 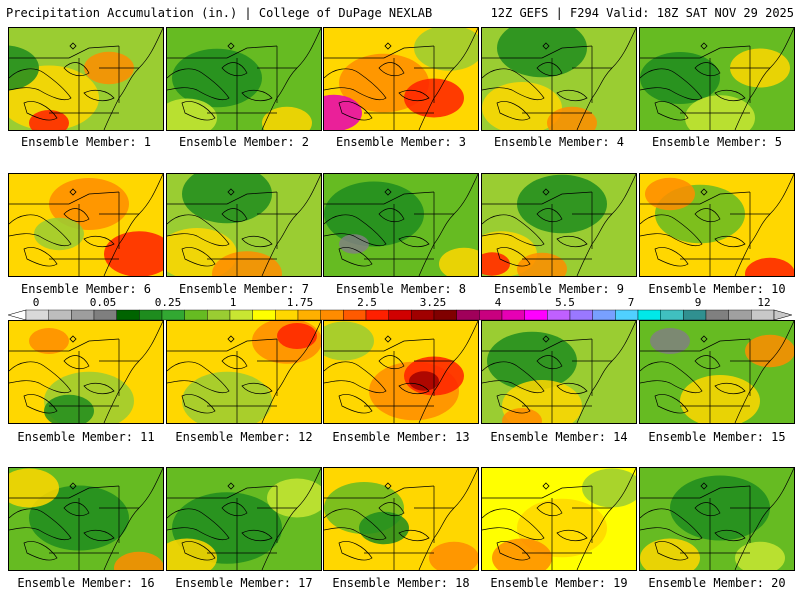 What do you see at coordinates (86, 289) in the screenshot?
I see `ensemble-member-label: Ensemble Member: 6` at bounding box center [86, 289].